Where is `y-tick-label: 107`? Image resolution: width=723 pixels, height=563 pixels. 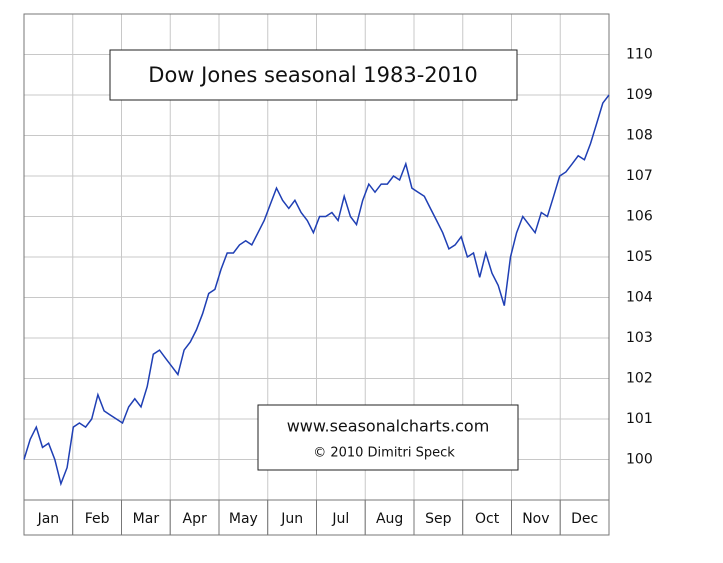 y-tick-label: 107 is located at coordinates (639, 176).